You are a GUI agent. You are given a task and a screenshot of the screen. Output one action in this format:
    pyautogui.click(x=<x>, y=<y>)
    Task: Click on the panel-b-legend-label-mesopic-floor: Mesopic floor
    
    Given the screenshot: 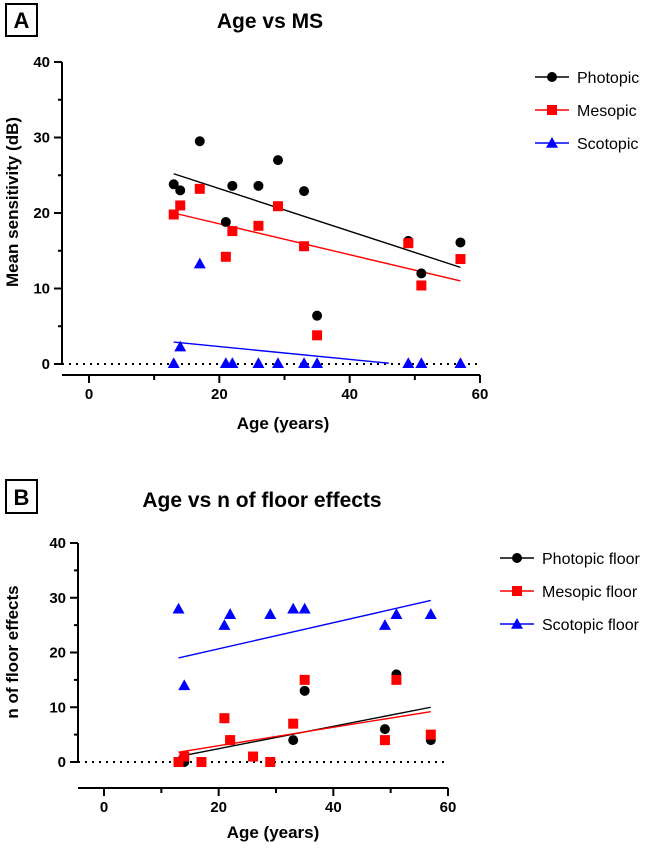 What is the action you would take?
    pyautogui.click(x=590, y=592)
    